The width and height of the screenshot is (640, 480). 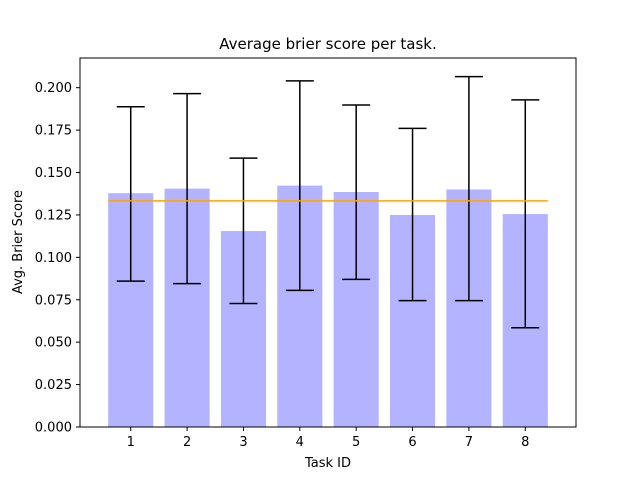 I want to click on x-tick-label: 3, so click(x=243, y=442).